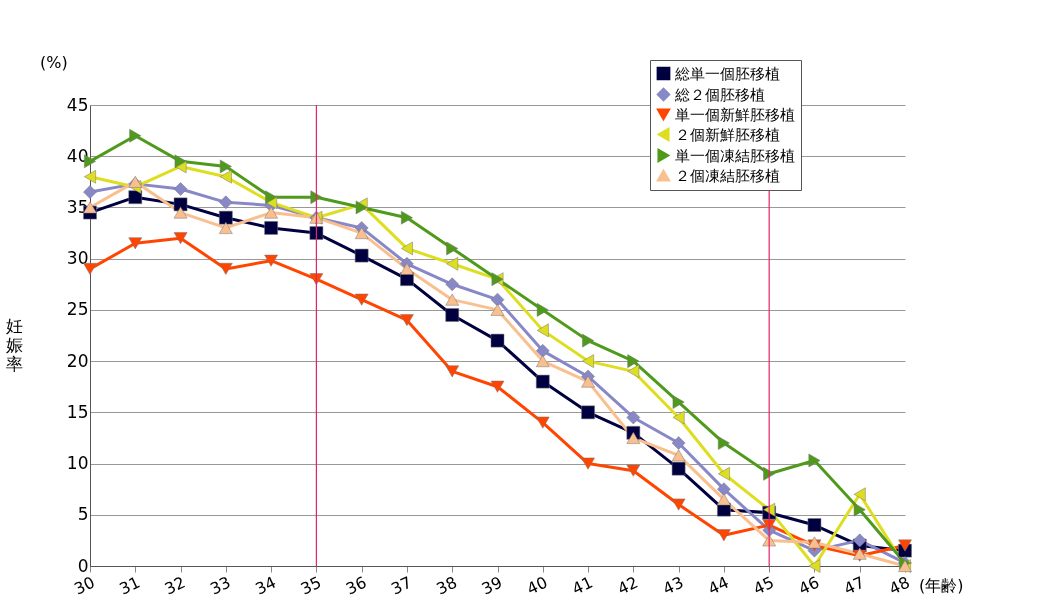  Describe the element at coordinates (735, 155) in the screenshot. I see `legend-label: 単一個凍結胚移植` at that location.